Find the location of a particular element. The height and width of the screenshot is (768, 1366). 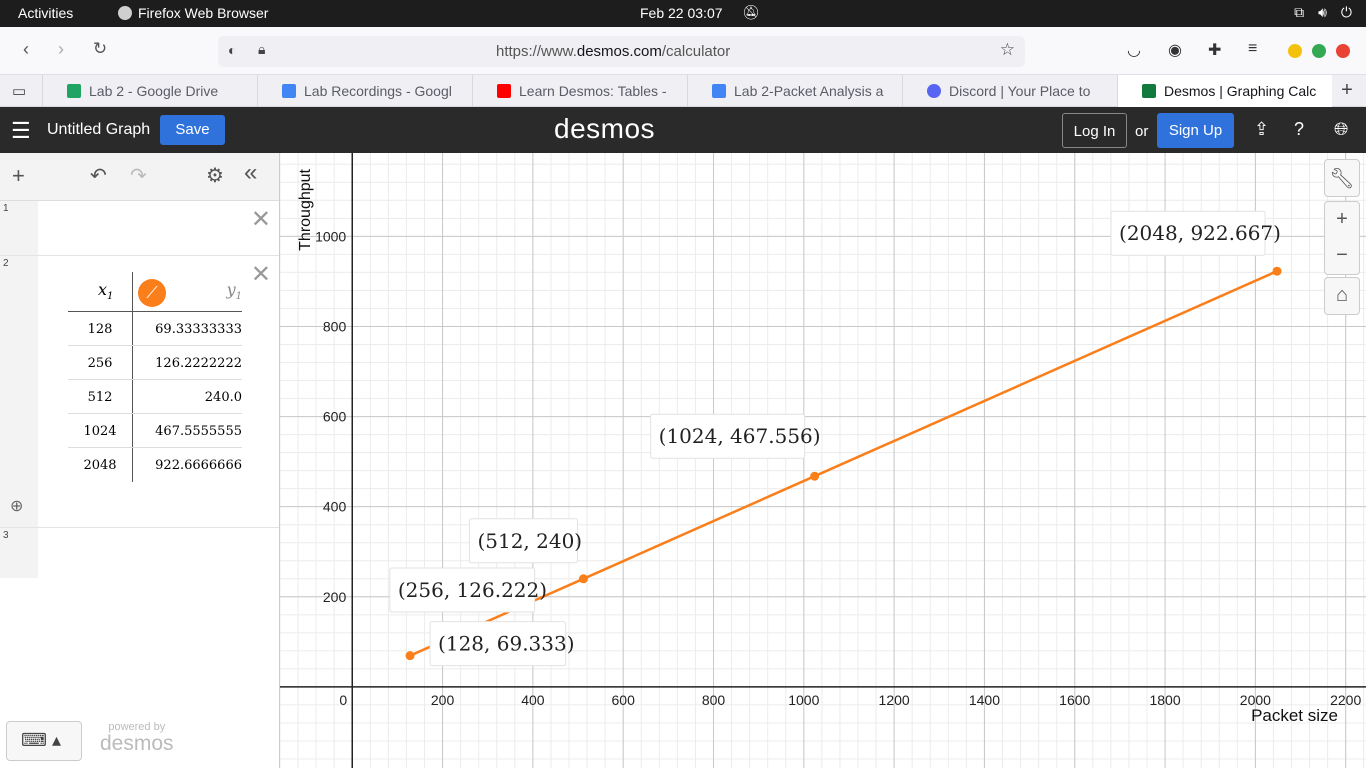

tracking-protection-icon: ◐ is located at coordinates (232, 50).